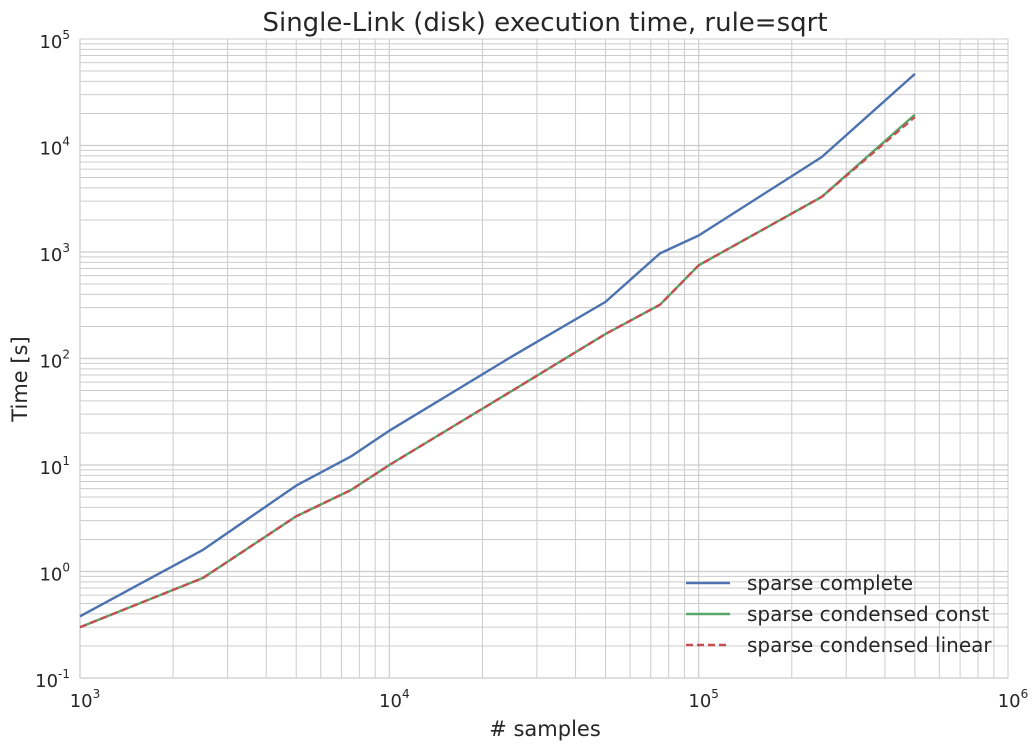  What do you see at coordinates (394, 699) in the screenshot?
I see `x-tick-label: 10⁴` at bounding box center [394, 699].